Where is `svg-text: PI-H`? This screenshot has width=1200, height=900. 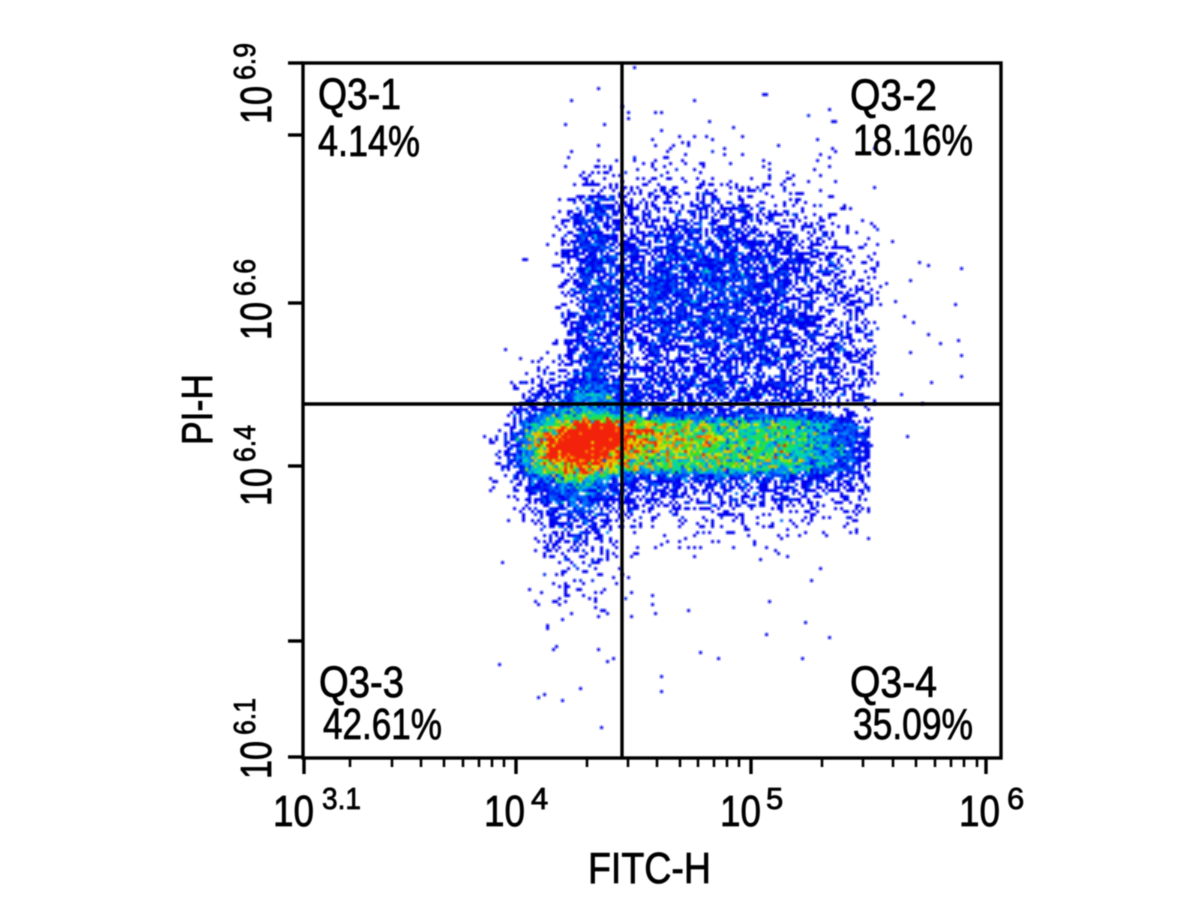 svg-text: PI-H is located at coordinates (197, 409).